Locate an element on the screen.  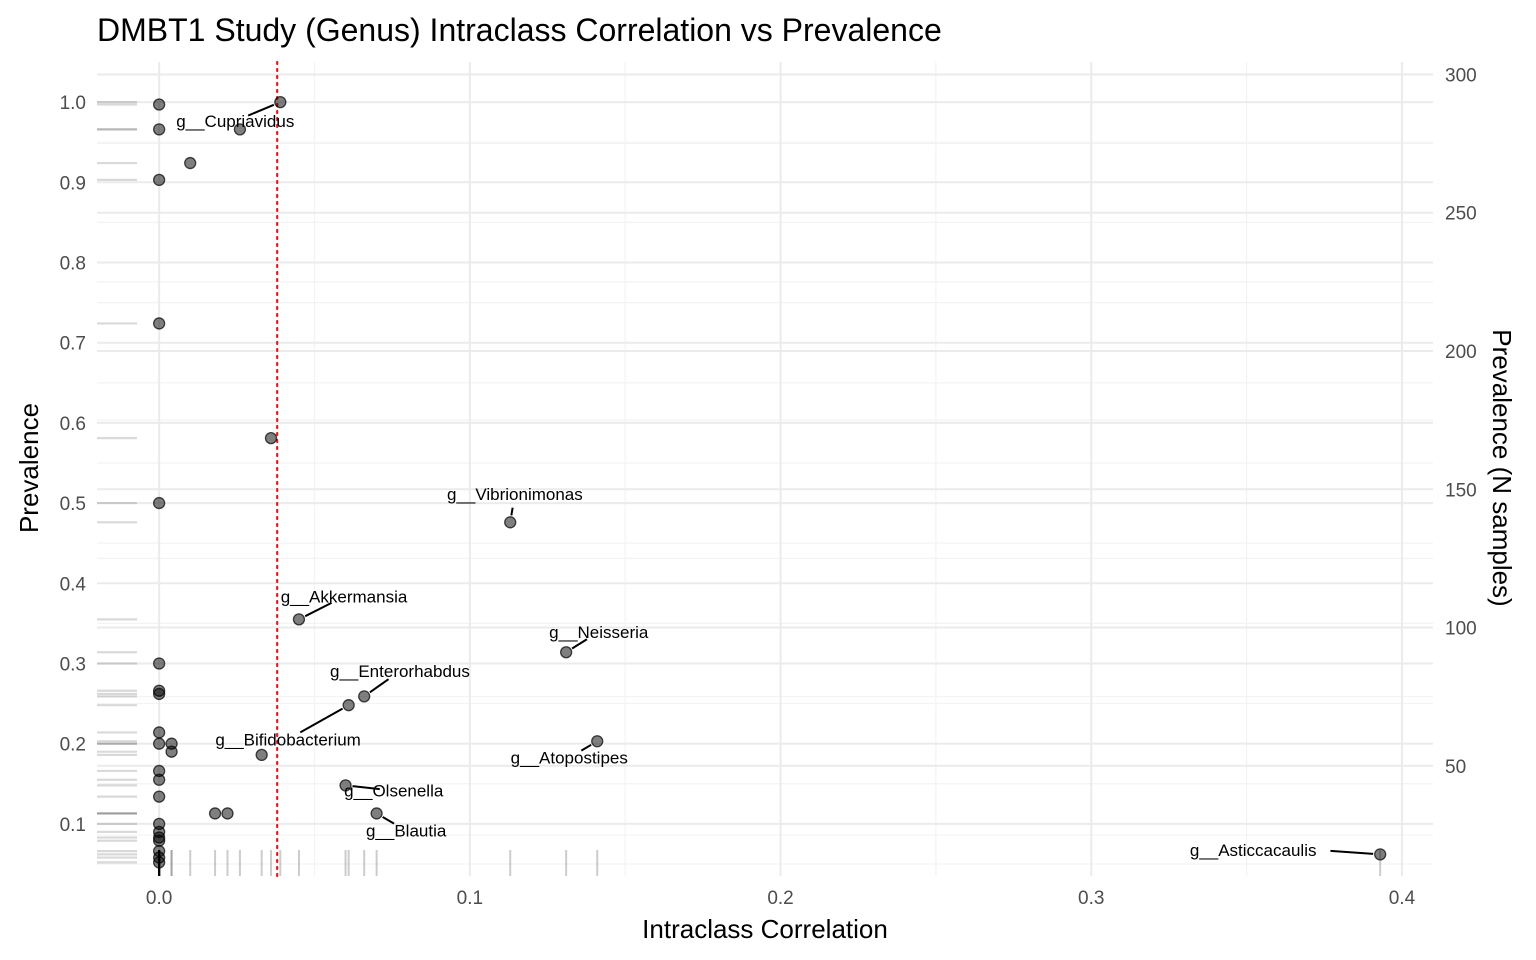
y-tick-label: 0.1 is located at coordinates (73, 825).